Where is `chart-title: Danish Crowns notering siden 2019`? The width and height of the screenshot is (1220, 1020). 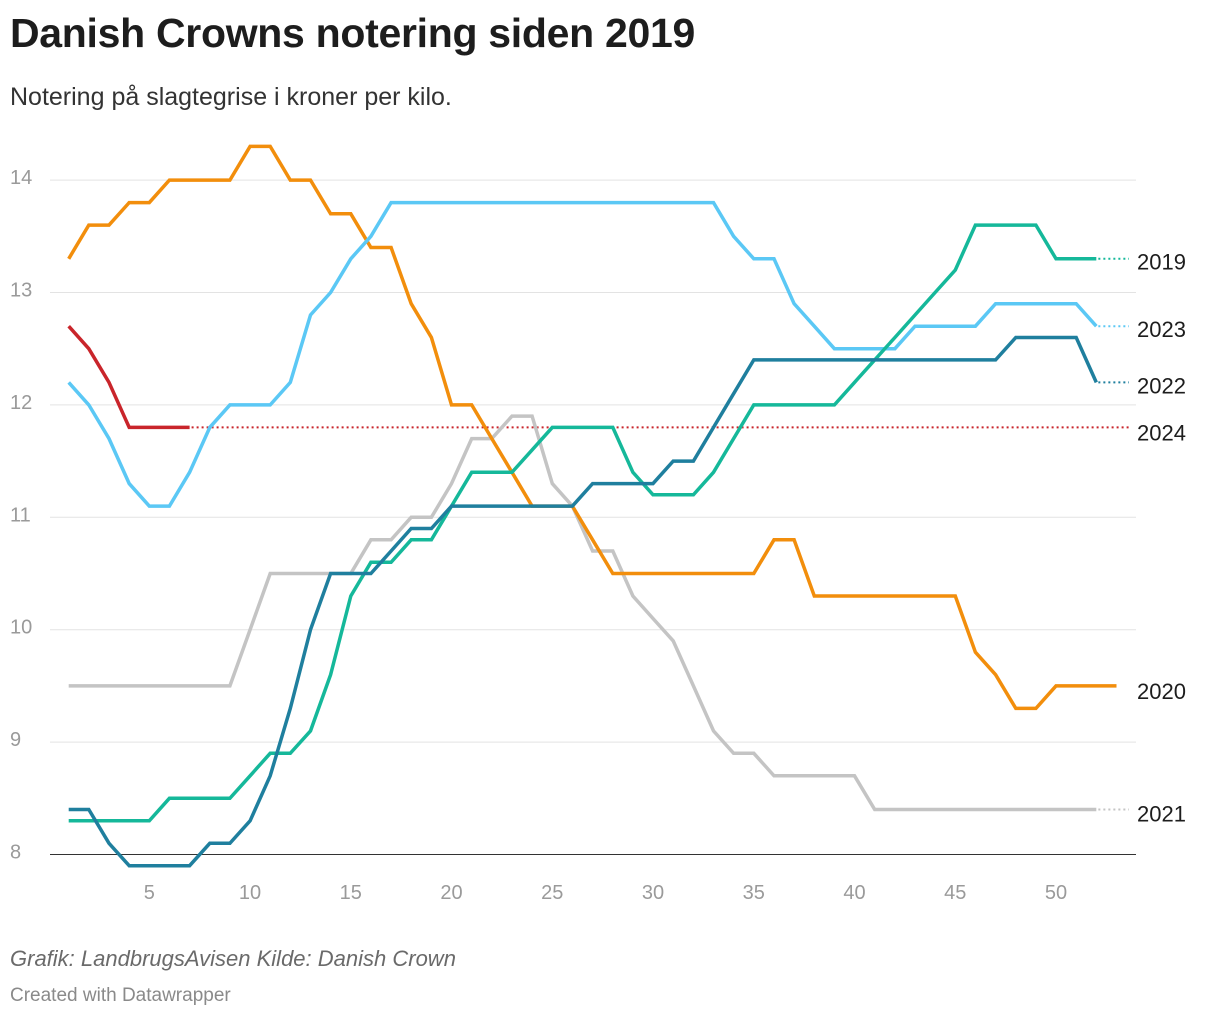
chart-title: Danish Crowns notering siden 2019 is located at coordinates (352, 33).